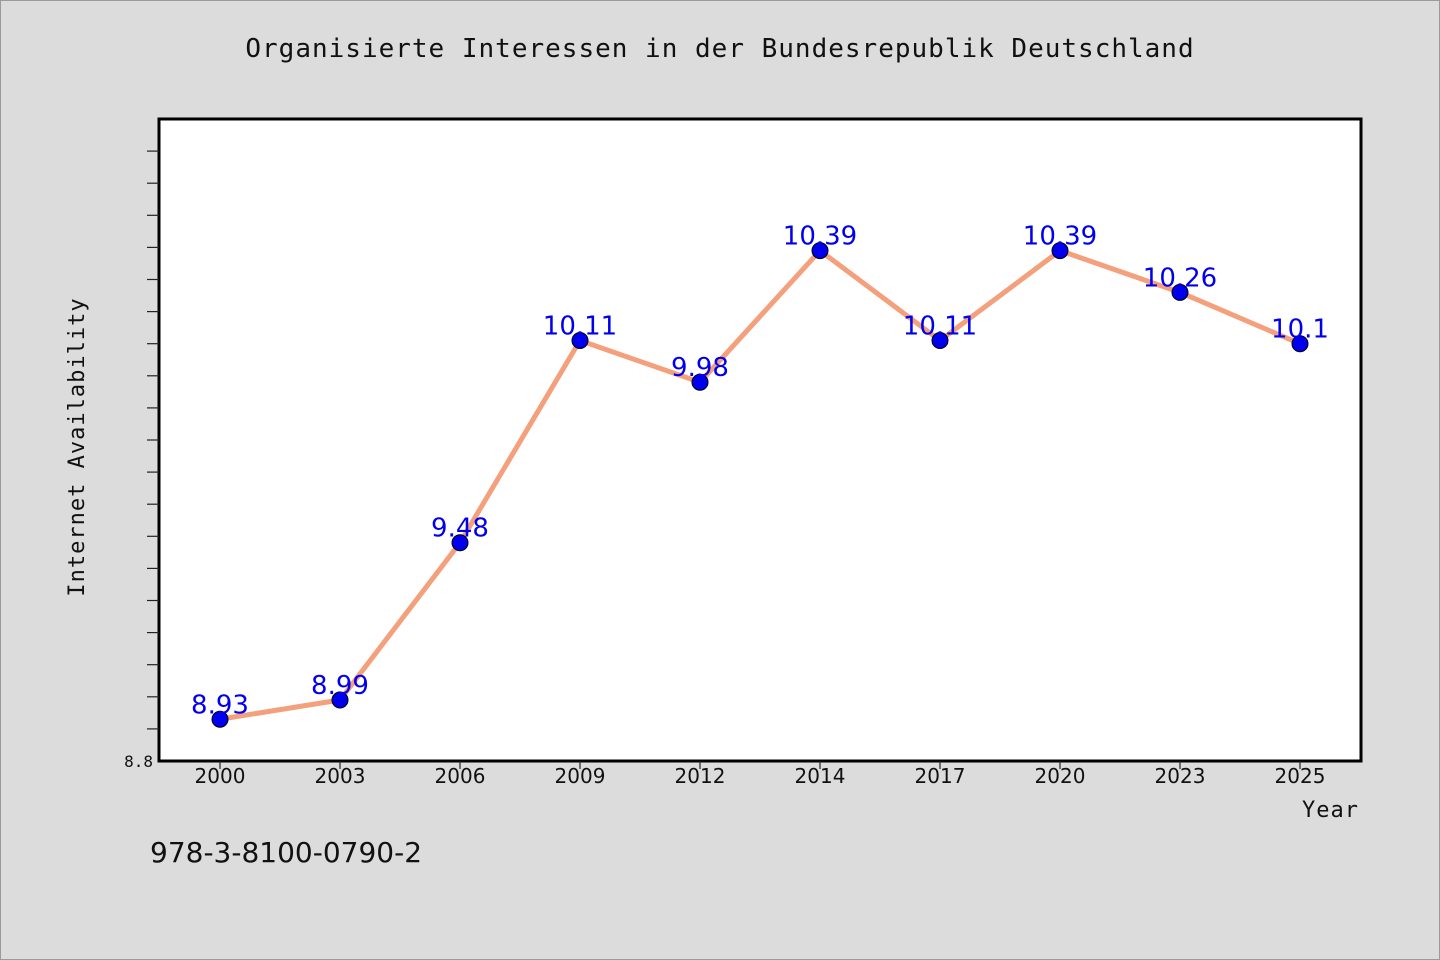  I want to click on data-label: 8.93, so click(220, 705).